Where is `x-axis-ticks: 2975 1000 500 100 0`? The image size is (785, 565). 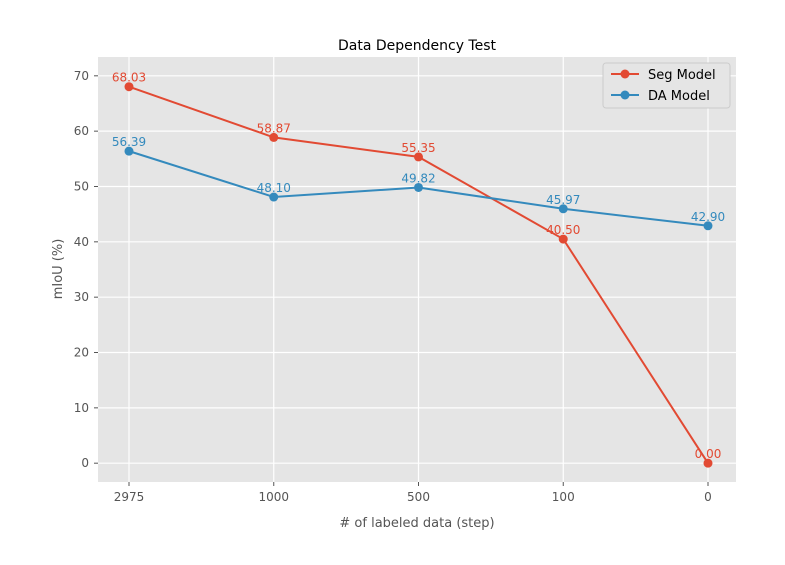 x-axis-ticks: 2975 1000 500 100 0 is located at coordinates (413, 493).